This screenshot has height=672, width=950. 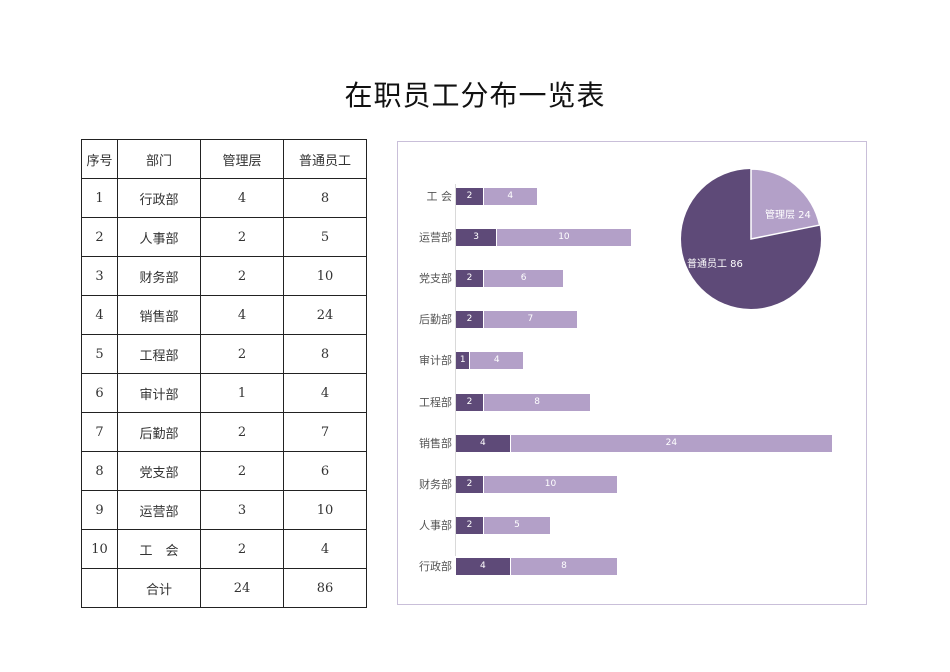 I want to click on bar-row: 销售部 4 24, so click(x=633, y=443).